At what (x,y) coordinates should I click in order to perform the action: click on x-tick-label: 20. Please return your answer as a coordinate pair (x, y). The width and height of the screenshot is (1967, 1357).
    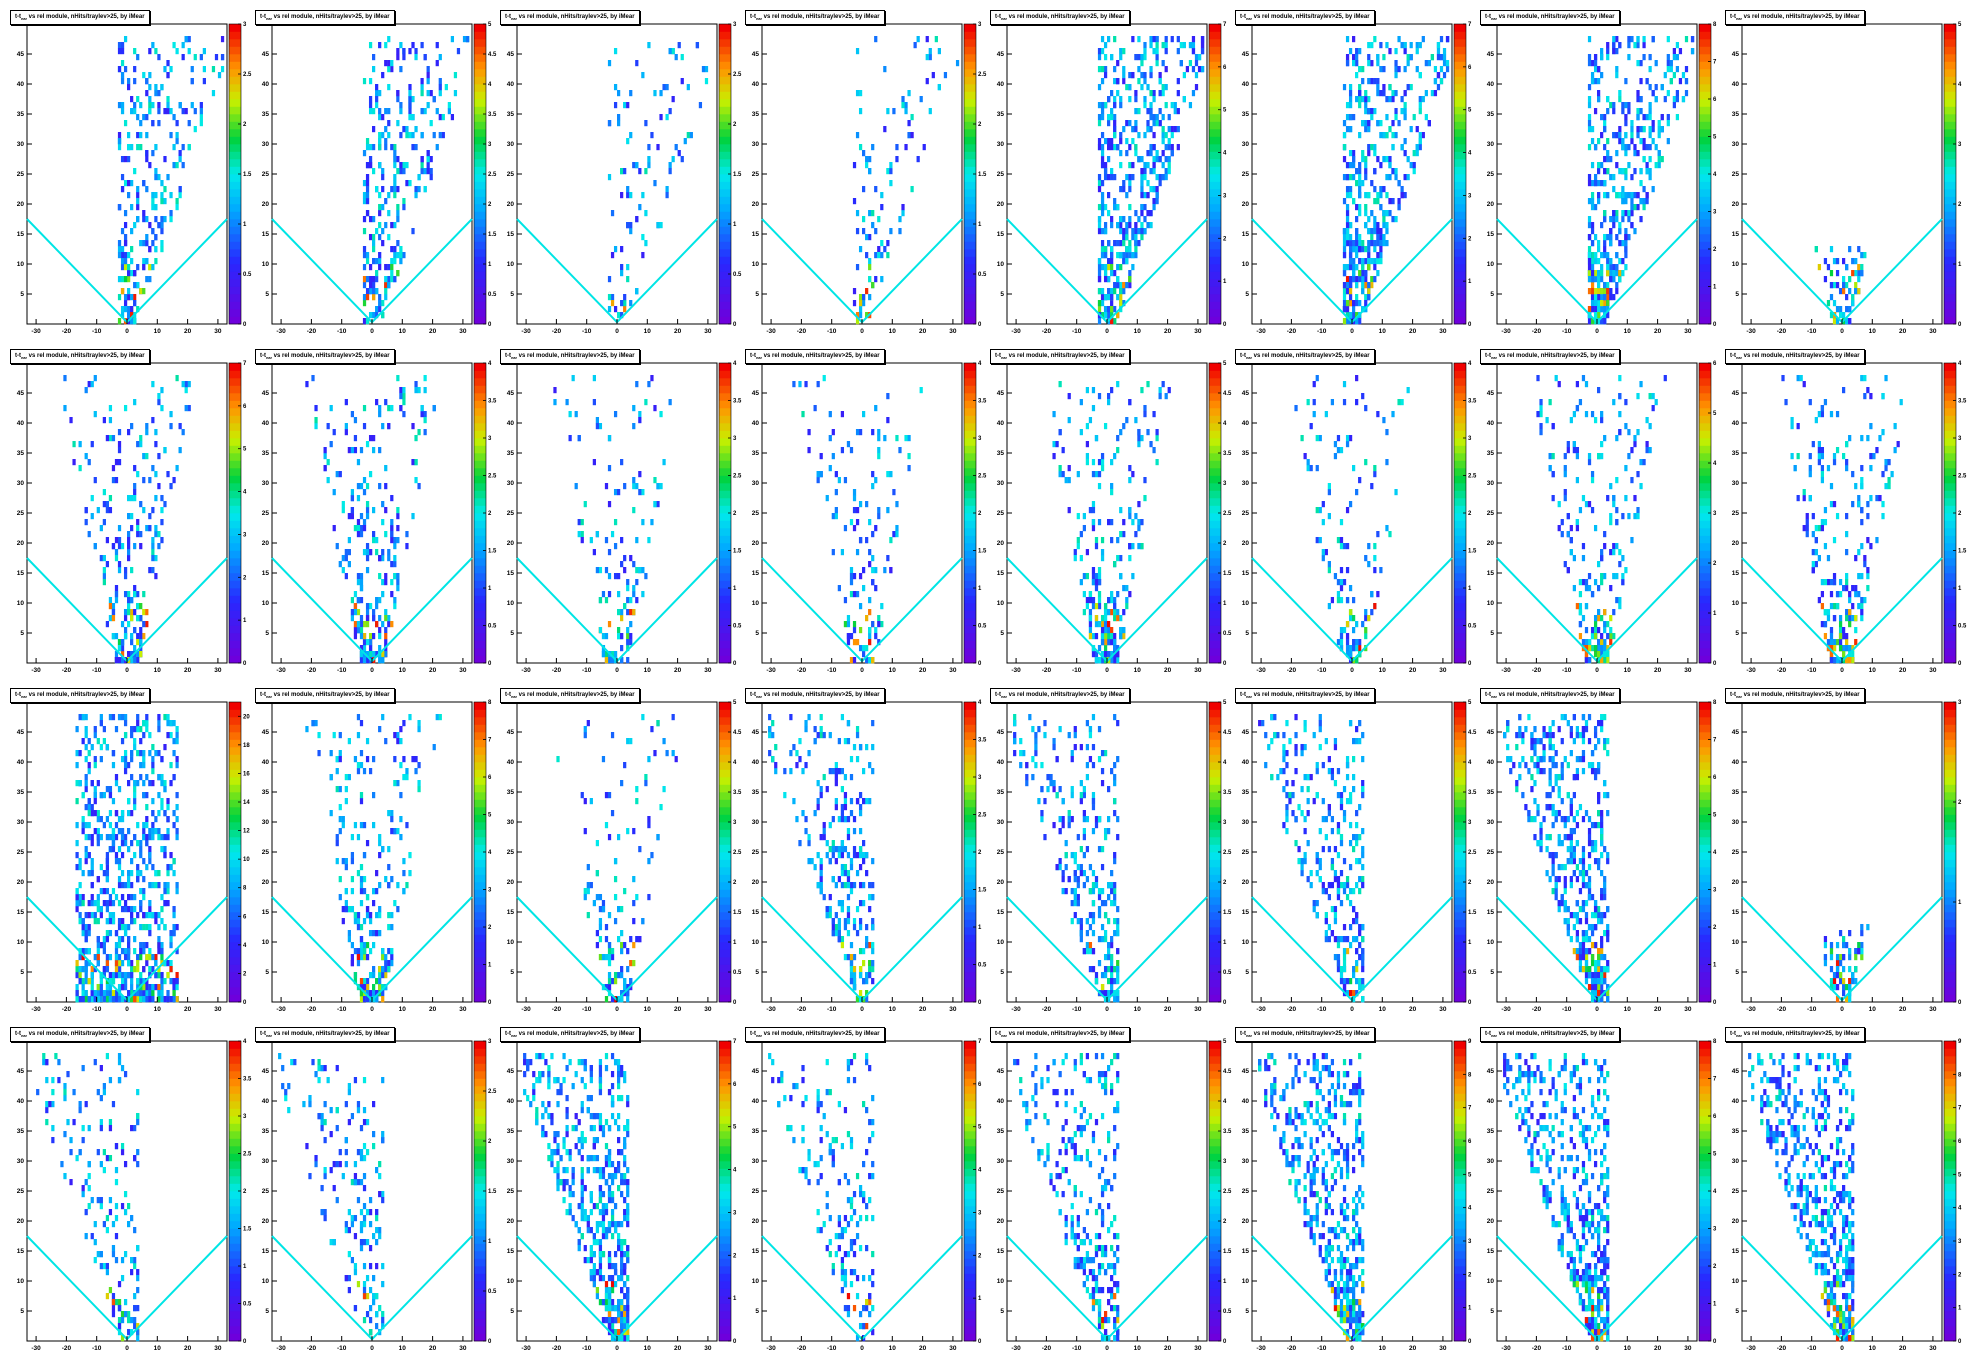
    Looking at the image, I should click on (188, 331).